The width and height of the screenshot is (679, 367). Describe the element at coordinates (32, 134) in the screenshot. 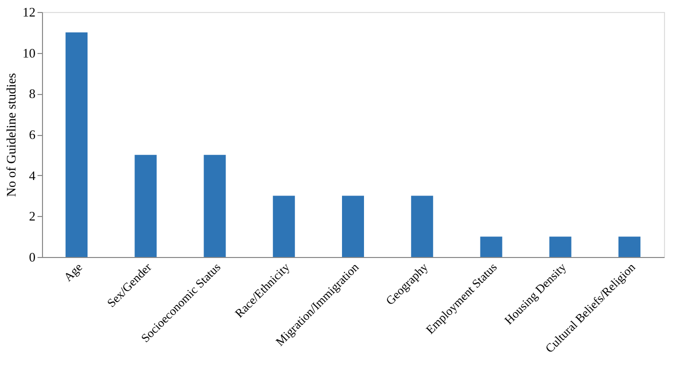

I see `y-tick-label: 6` at that location.